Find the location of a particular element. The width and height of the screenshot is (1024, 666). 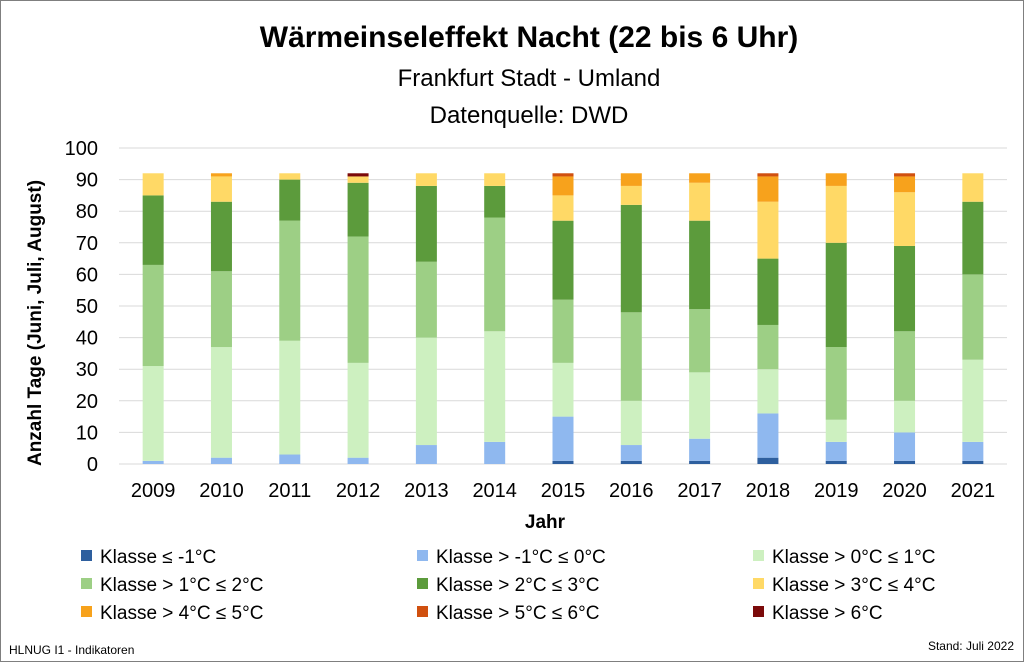

legend-label: Klasse > 3°C ≤ 4°C is located at coordinates (853, 585).